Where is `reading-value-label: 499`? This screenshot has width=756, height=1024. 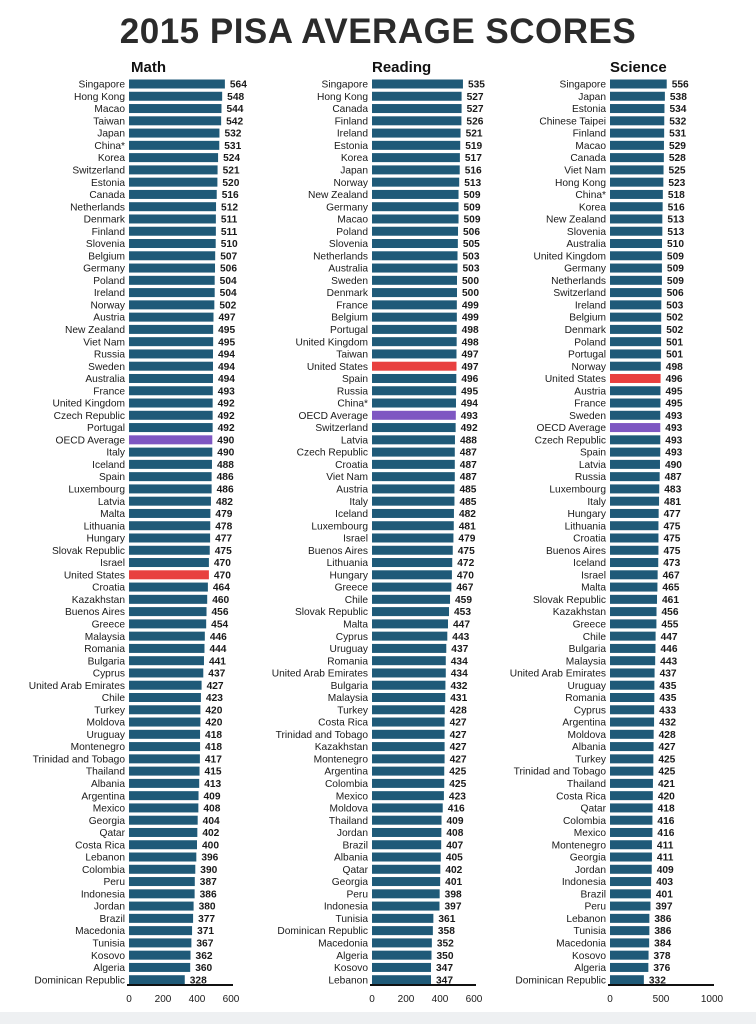
reading-value-label: 499 is located at coordinates (470, 305).